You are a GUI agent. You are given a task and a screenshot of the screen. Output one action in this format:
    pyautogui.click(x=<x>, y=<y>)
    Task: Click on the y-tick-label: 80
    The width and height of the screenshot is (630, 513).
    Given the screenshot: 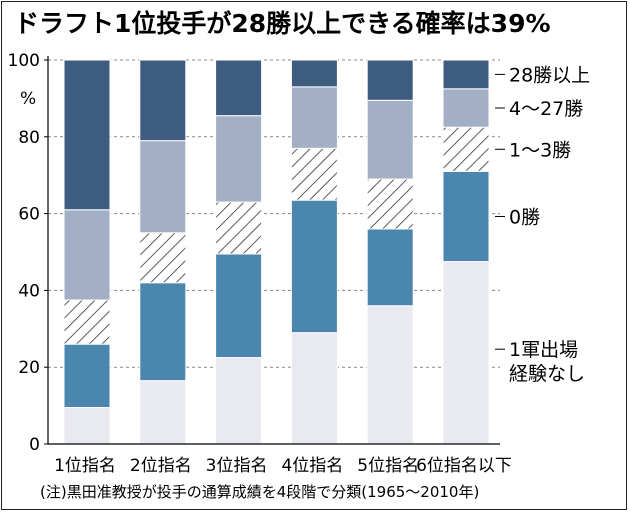 What is the action you would take?
    pyautogui.click(x=29, y=138)
    